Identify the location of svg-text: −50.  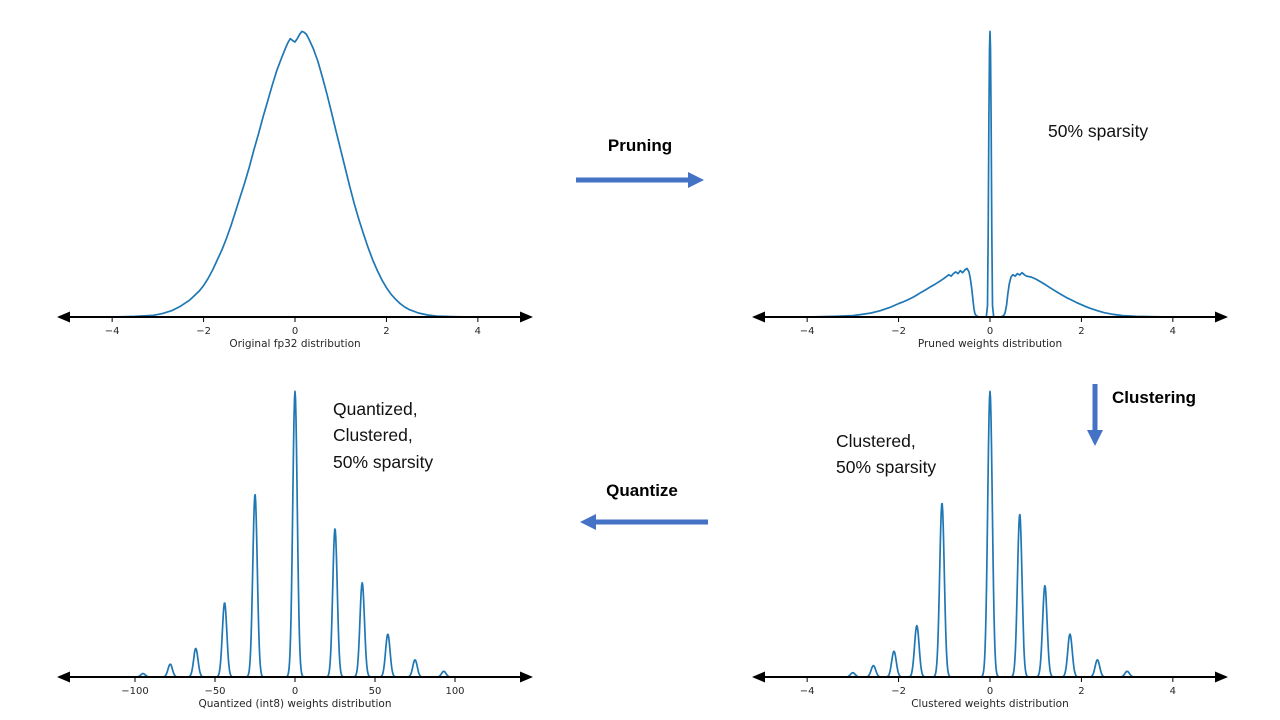
(214, 691).